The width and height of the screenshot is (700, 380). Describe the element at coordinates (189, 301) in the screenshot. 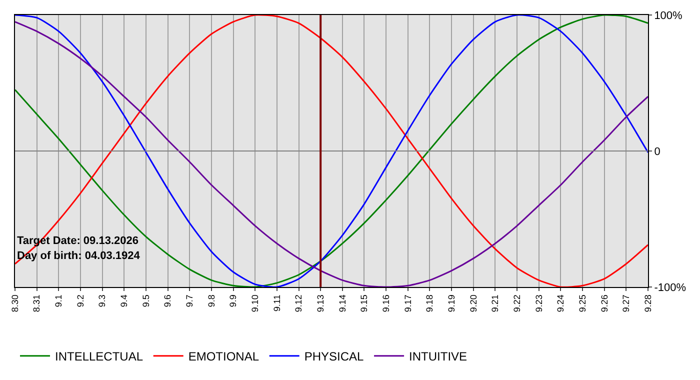

I see `x-tick-label: 9.7` at that location.